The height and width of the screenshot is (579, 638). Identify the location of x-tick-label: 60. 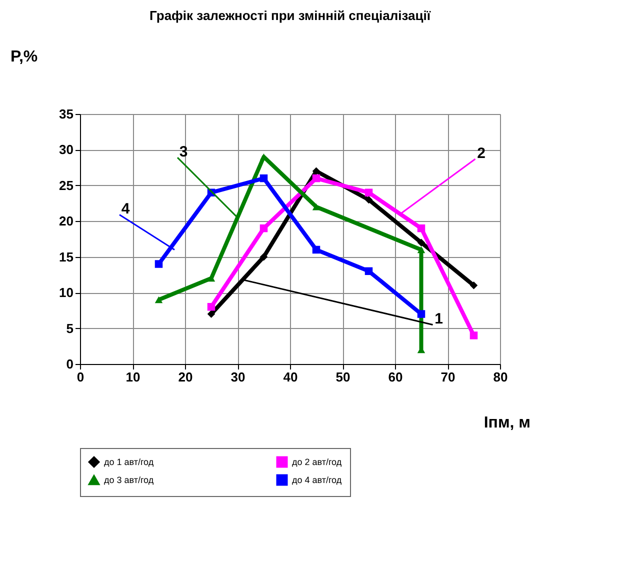
(395, 377).